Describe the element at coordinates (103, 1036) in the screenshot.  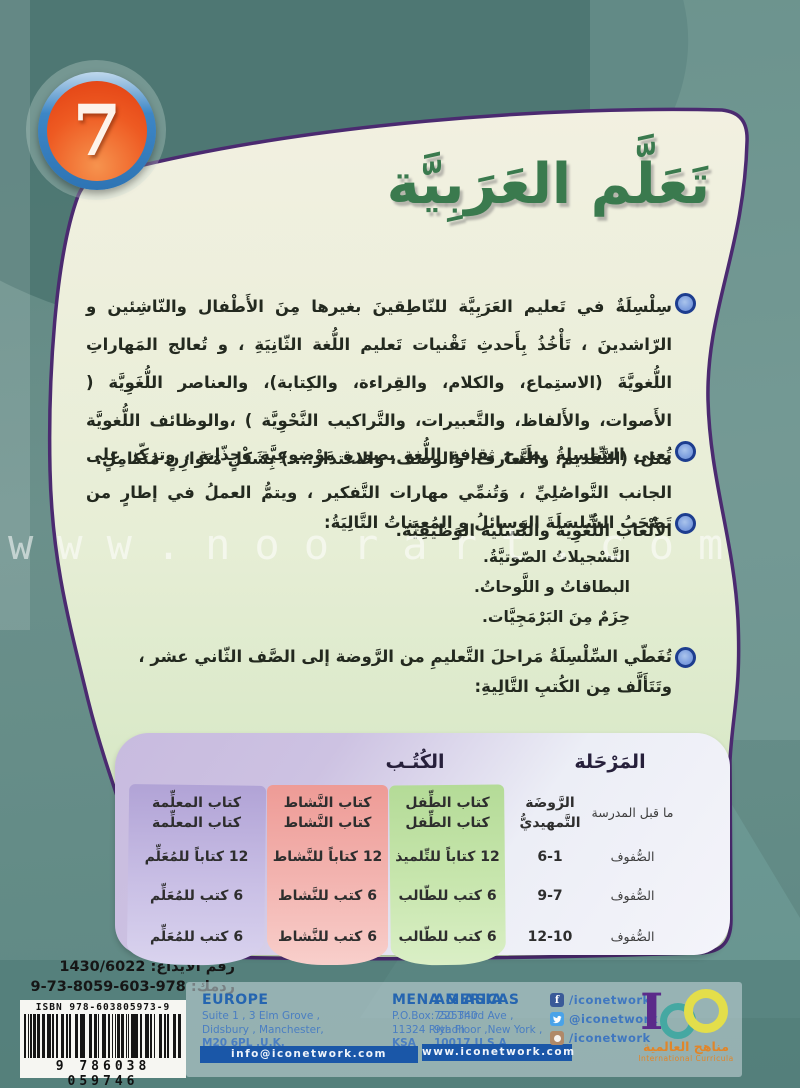
I see `barcode-bars` at that location.